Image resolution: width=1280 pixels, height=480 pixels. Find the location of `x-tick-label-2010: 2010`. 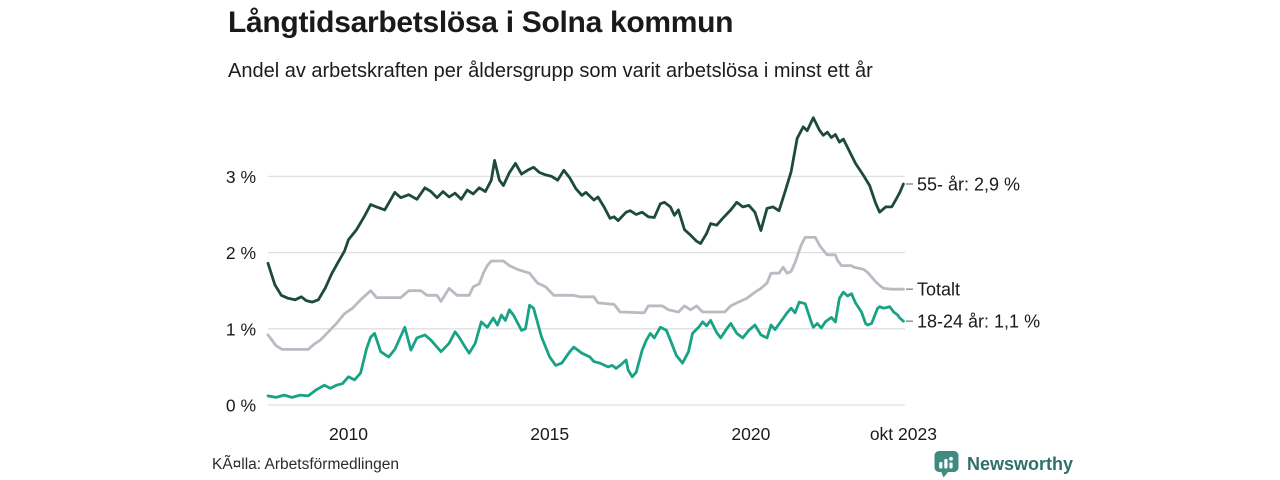

x-tick-label-2010: 2010 is located at coordinates (348, 434).